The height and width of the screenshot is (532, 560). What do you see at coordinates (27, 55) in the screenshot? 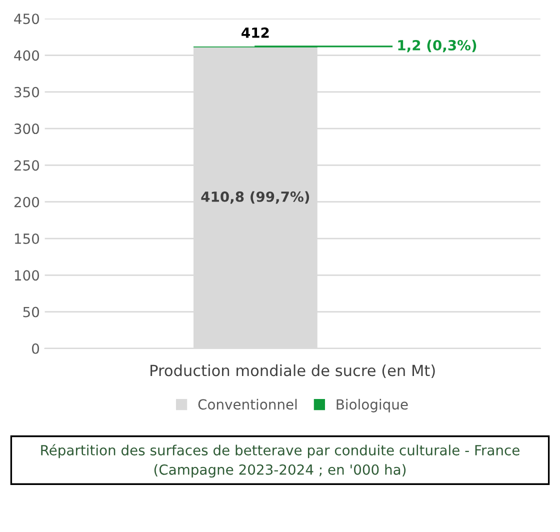
I see `y-tick-label: 400` at bounding box center [27, 55].